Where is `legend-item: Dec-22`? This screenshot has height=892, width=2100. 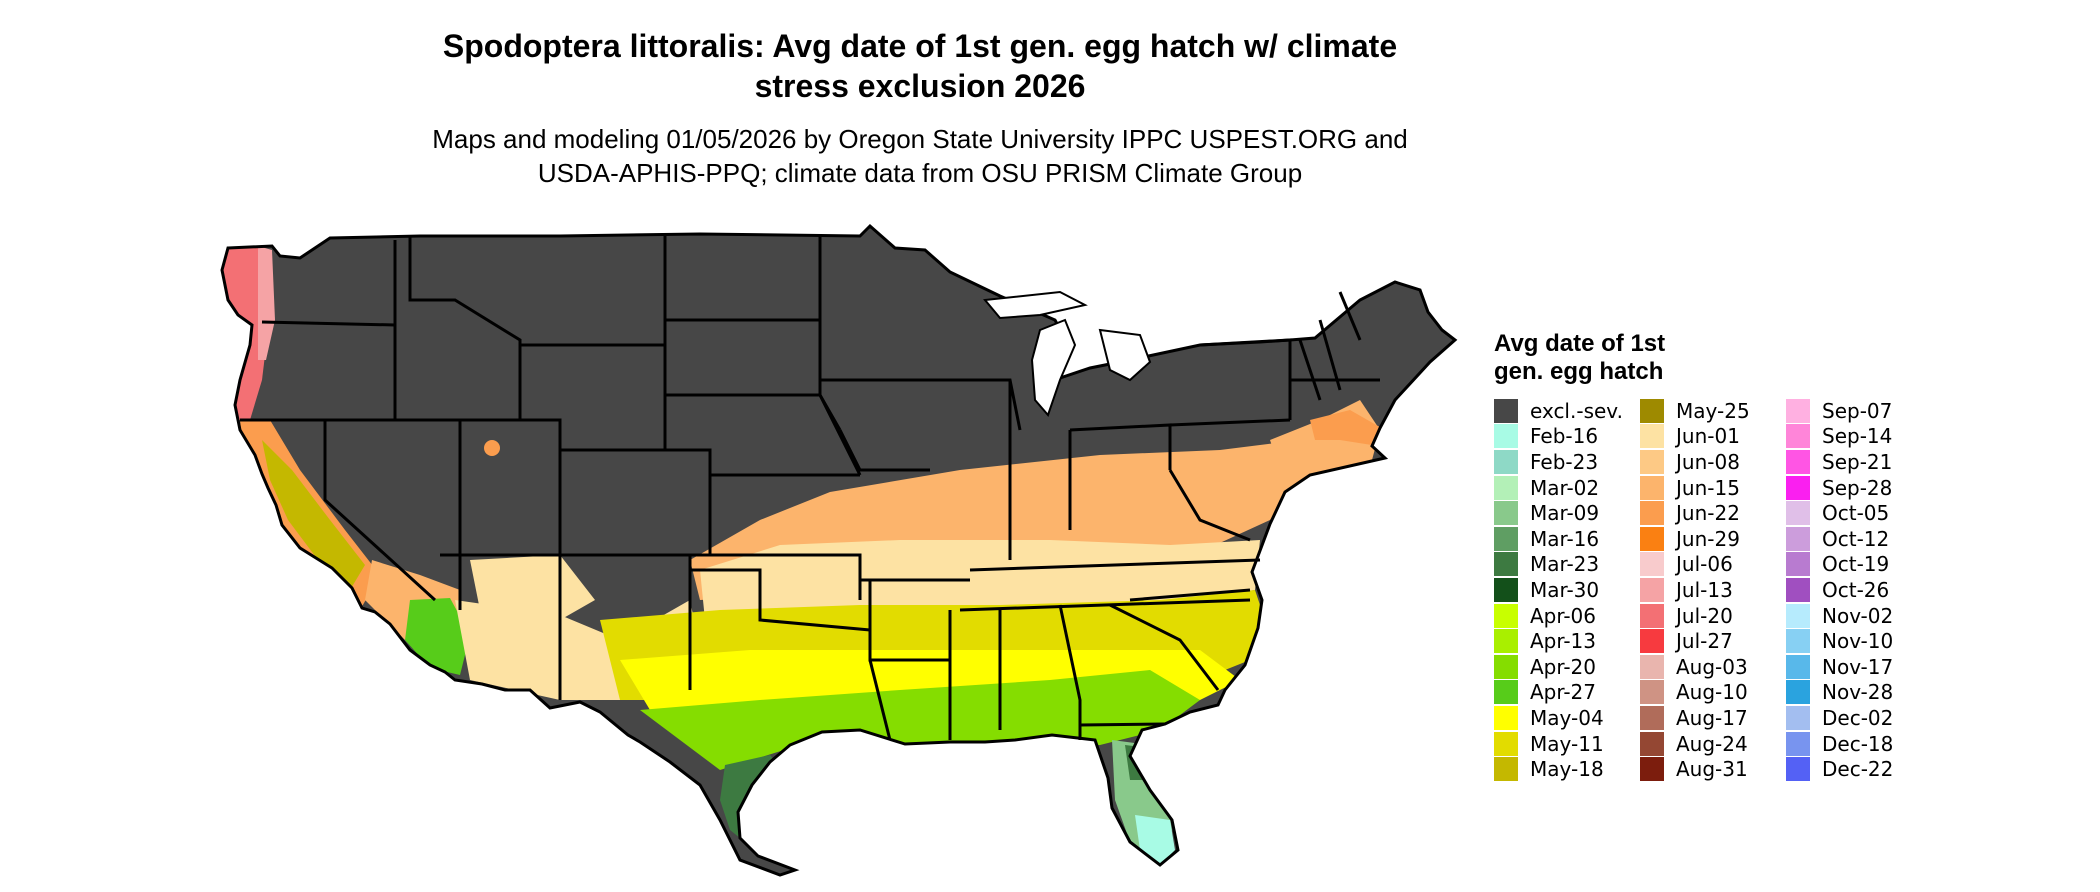 legend-item: Dec-22 is located at coordinates (1859, 769).